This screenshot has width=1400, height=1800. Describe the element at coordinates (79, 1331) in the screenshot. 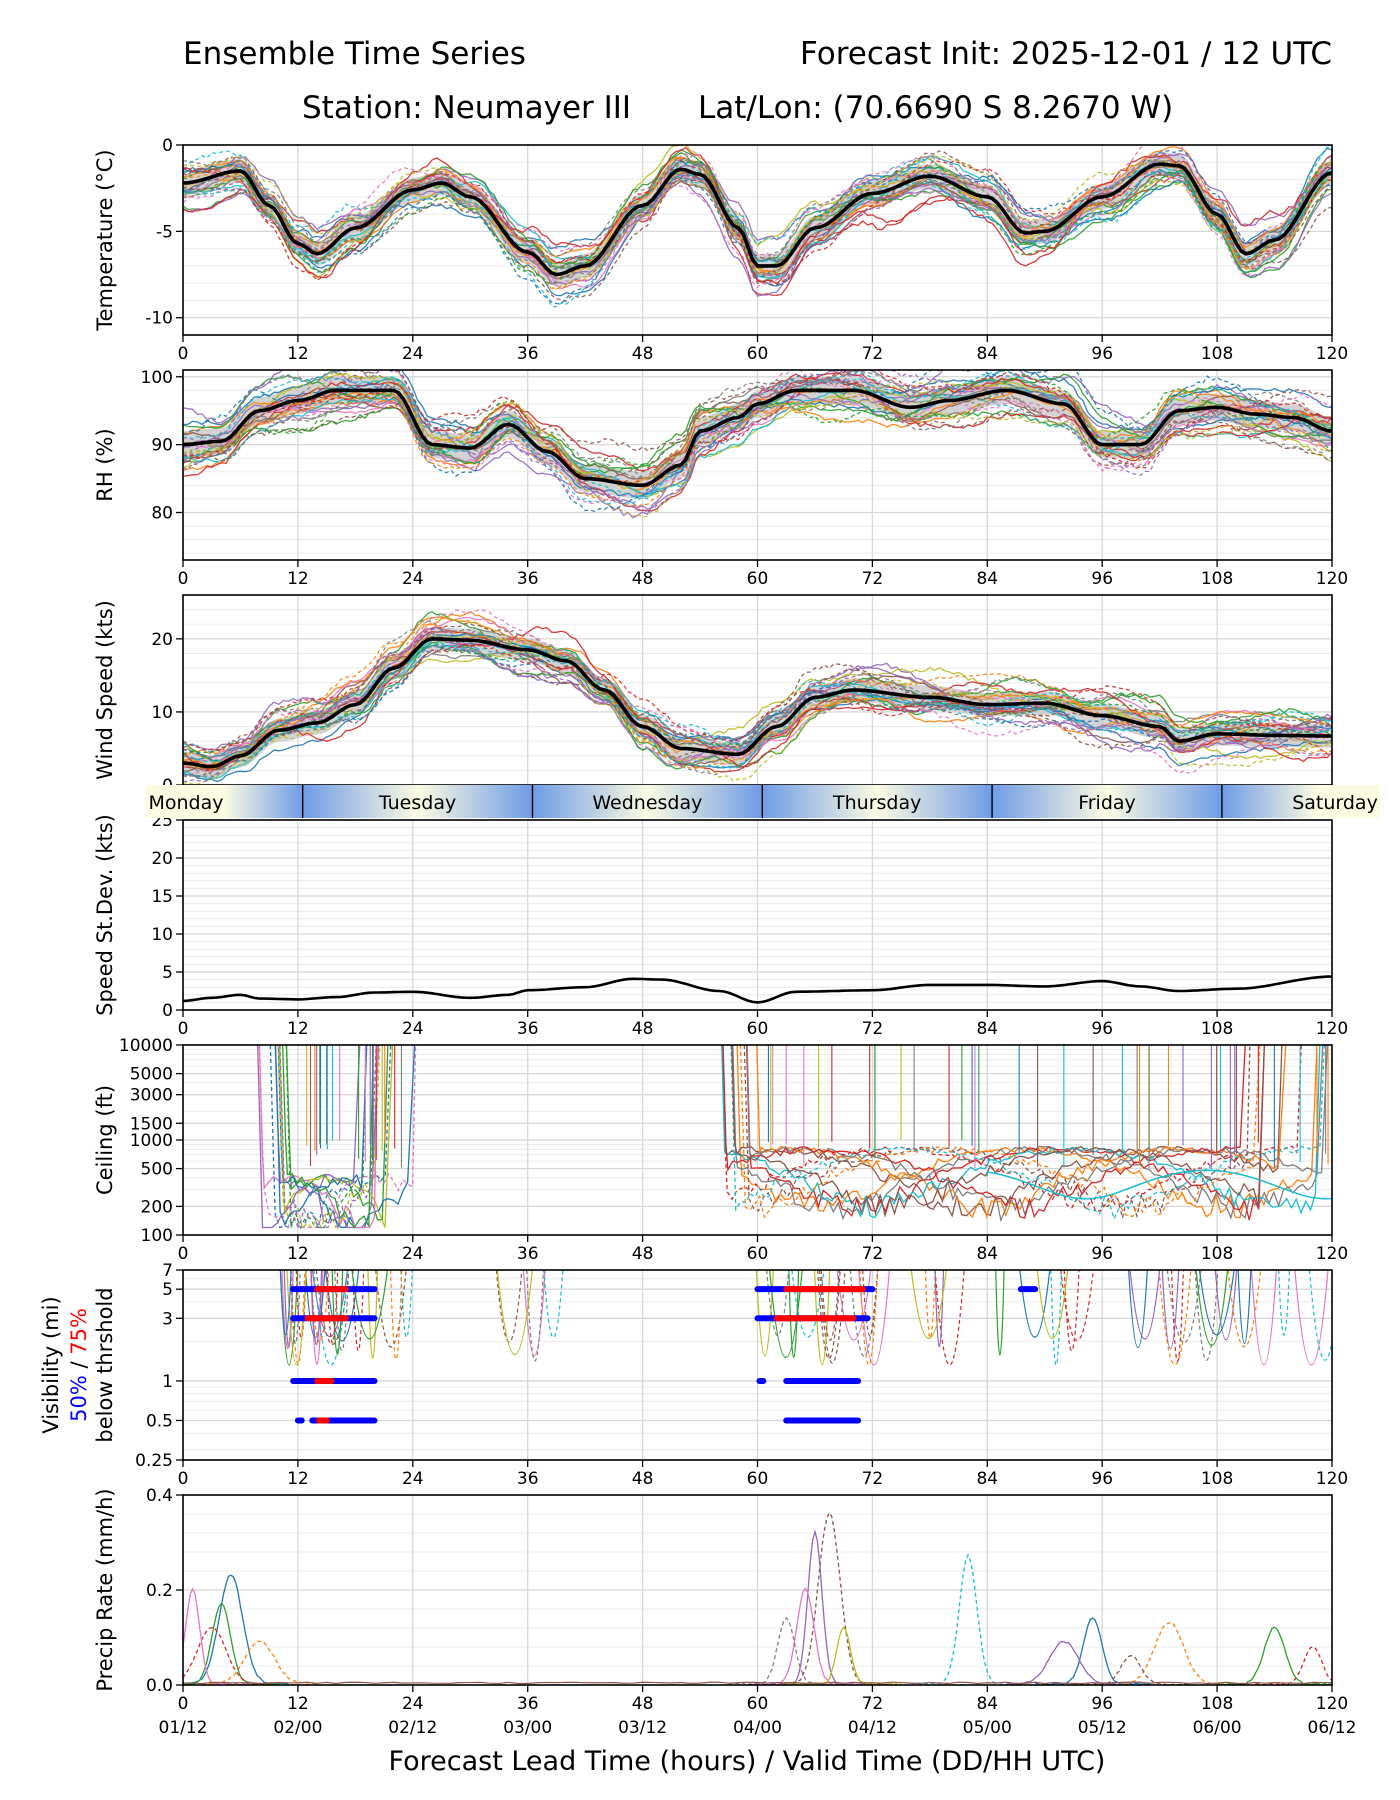

I see `vis-legend-75: 75%` at that location.